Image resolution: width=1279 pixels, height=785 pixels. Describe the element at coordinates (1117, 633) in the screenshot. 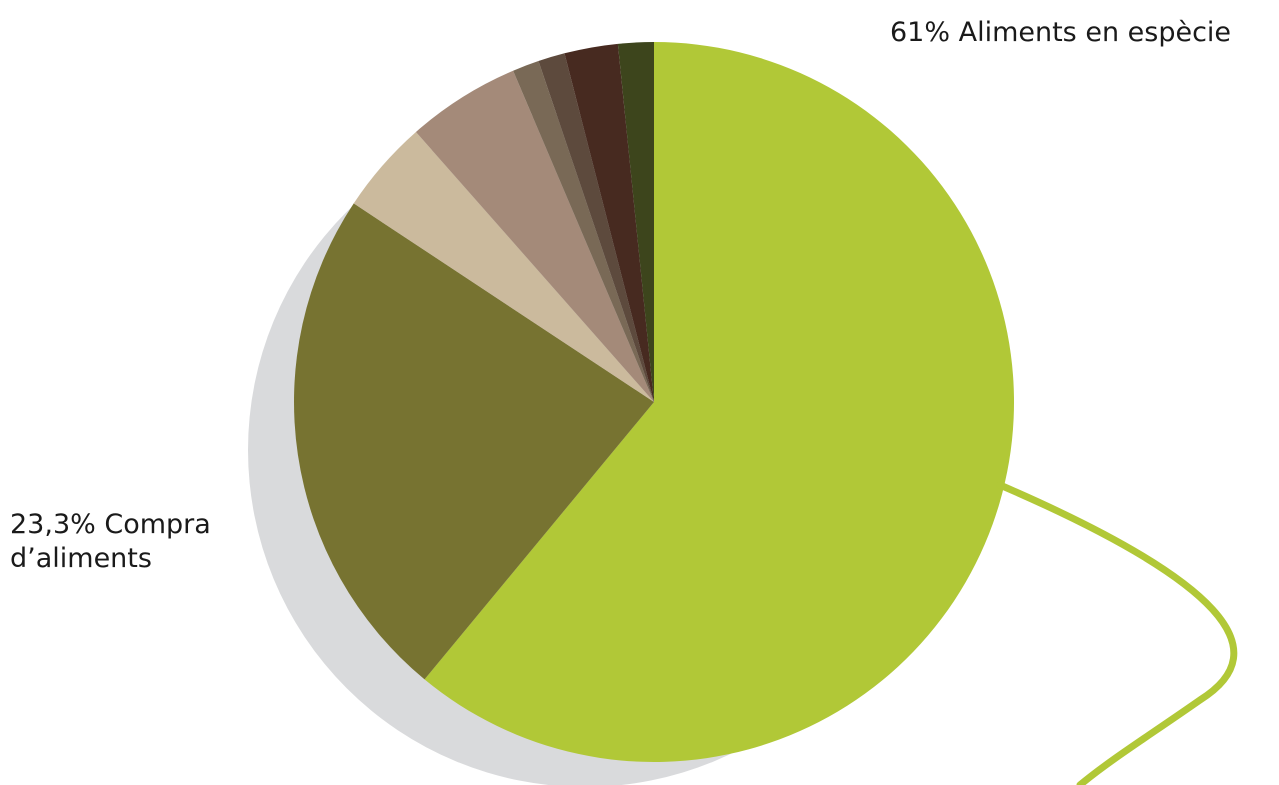

I see `decorative-curve` at that location.